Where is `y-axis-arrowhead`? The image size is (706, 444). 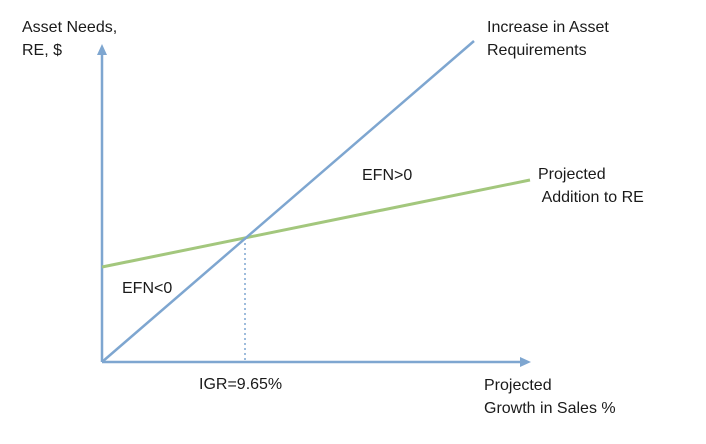
y-axis-arrowhead is located at coordinates (102, 49).